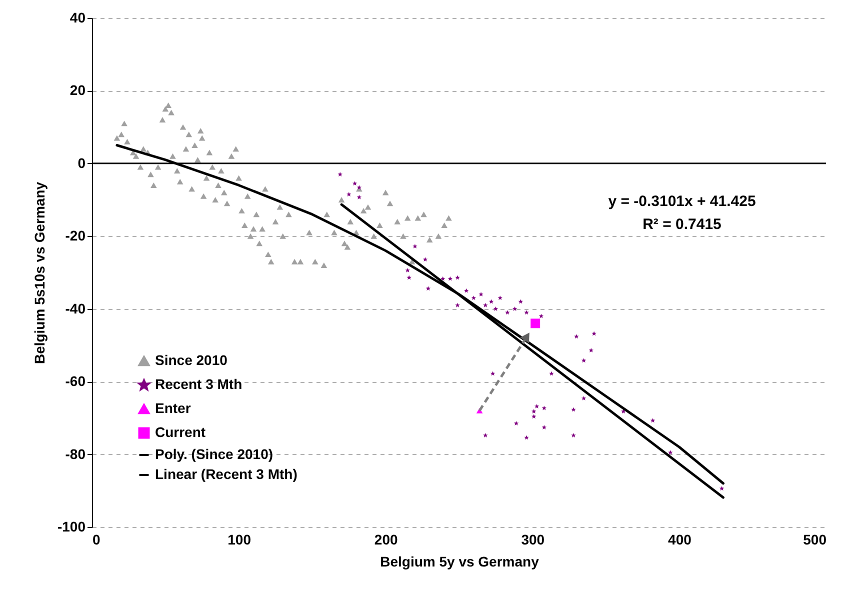  What do you see at coordinates (39, 273) in the screenshot?
I see `y-axis-title: Belgium 5s10s vs Germany` at bounding box center [39, 273].